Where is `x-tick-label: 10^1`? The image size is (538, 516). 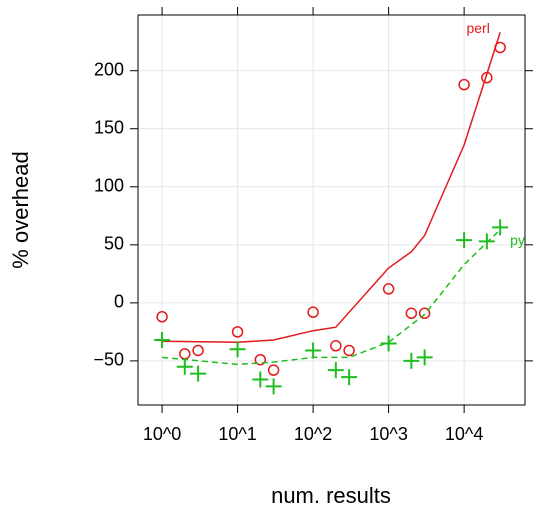
x-tick-label: 10^1 is located at coordinates (237, 434).